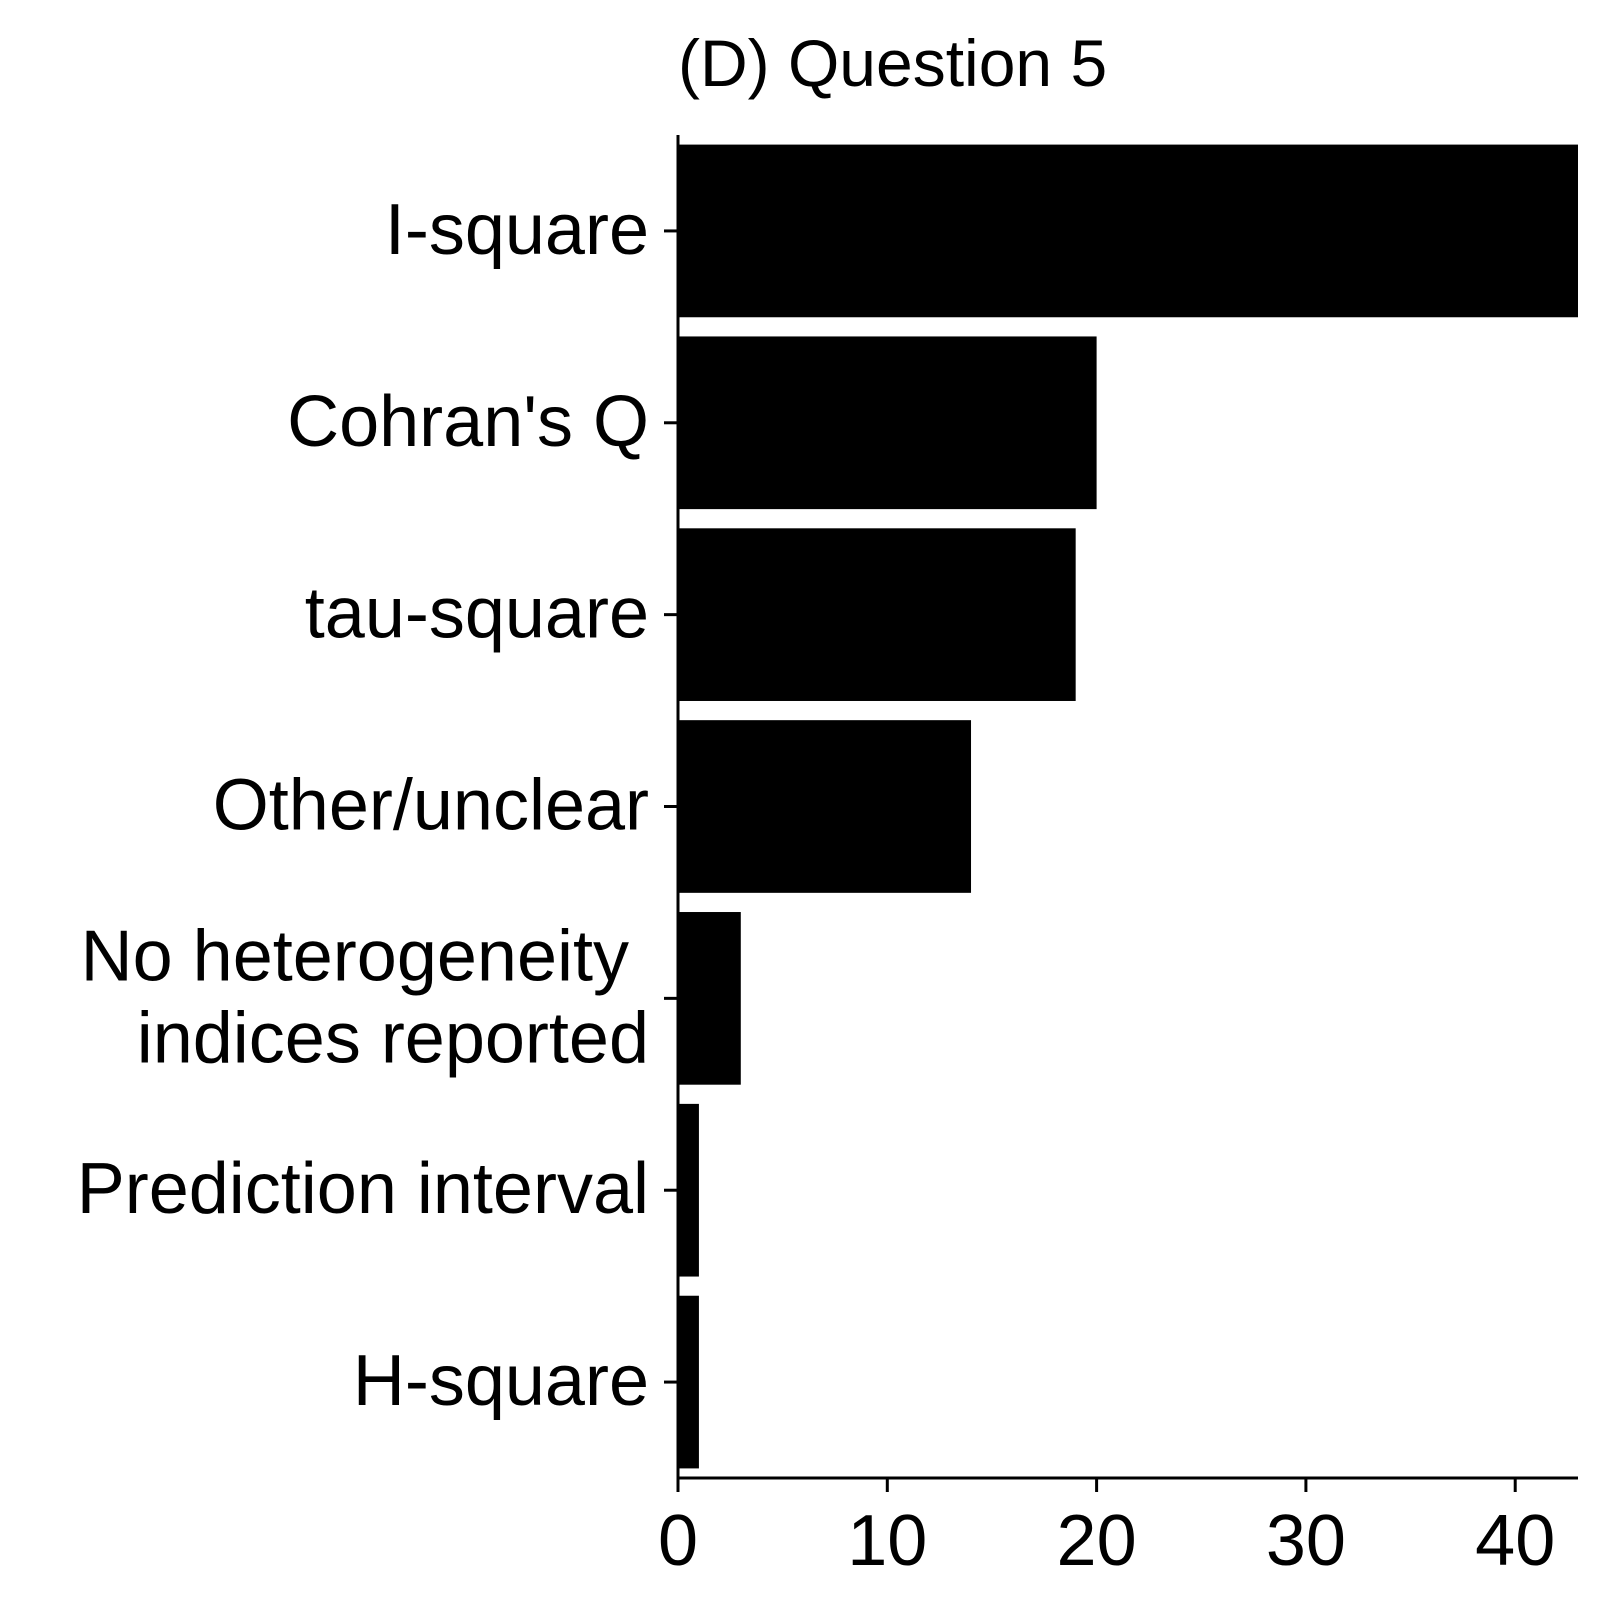 This screenshot has width=1600, height=1600. Describe the element at coordinates (393, 1038) in the screenshot. I see `category-label: indices reported` at that location.